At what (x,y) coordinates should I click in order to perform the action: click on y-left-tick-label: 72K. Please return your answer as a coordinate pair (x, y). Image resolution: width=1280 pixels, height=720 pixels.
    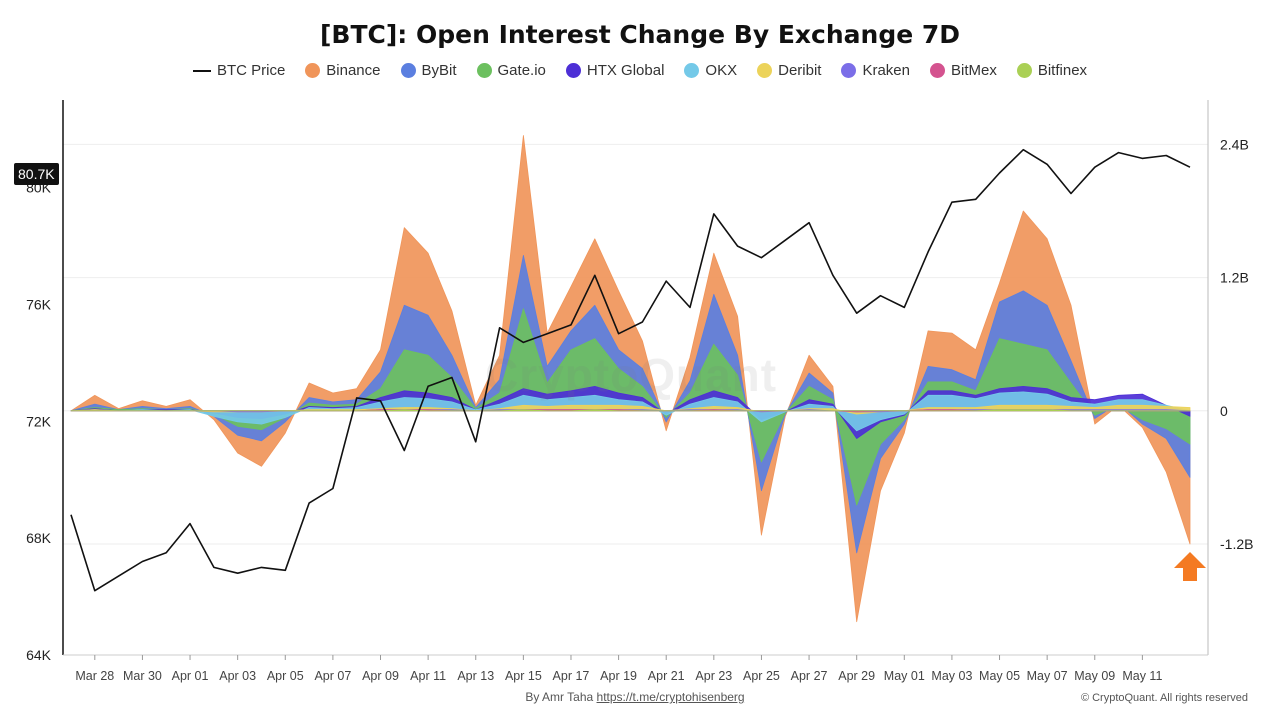
    Looking at the image, I should click on (39, 421).